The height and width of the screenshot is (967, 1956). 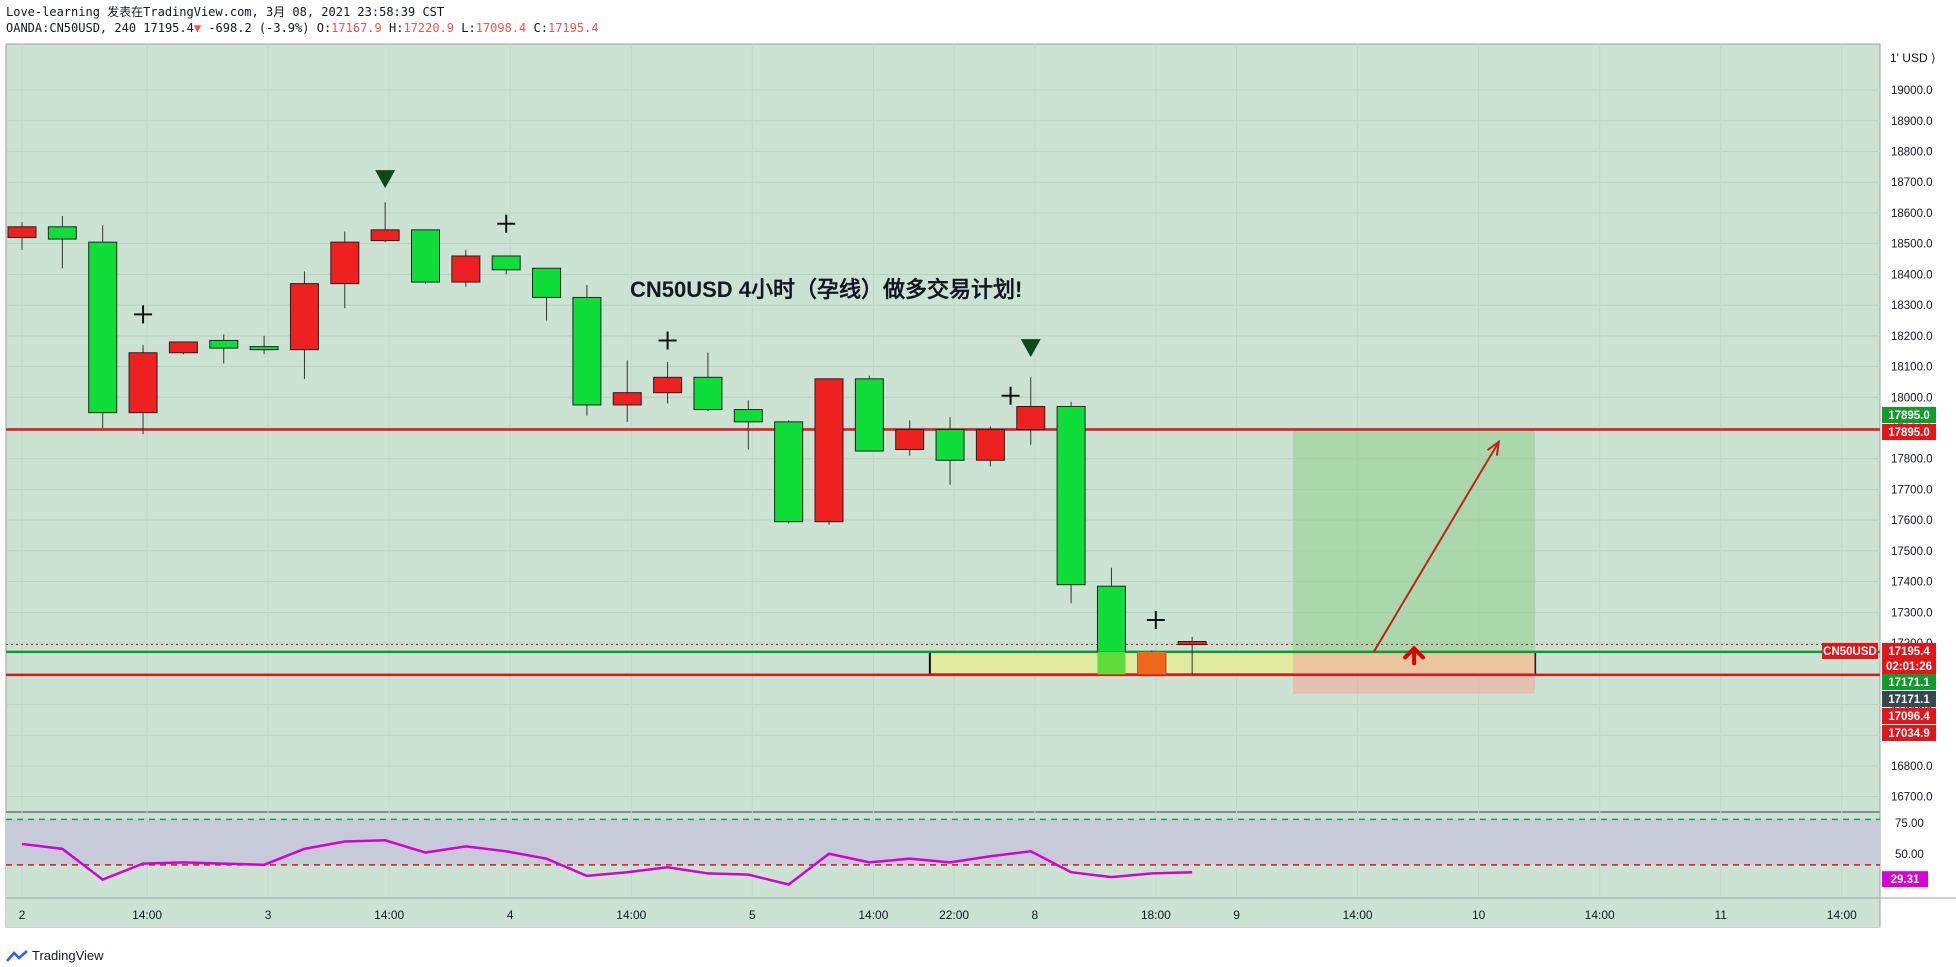 What do you see at coordinates (1912, 368) in the screenshot?
I see `price-tick-label: 18100.0` at bounding box center [1912, 368].